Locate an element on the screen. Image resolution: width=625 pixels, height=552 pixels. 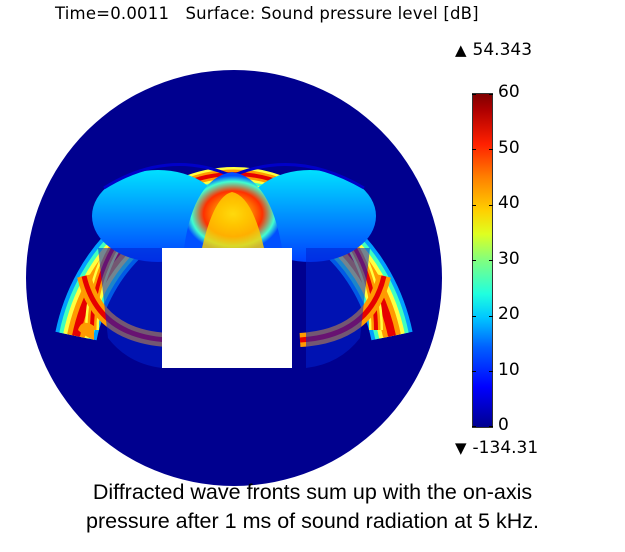
colorbar-tick-label: 20 is located at coordinates (509, 314).